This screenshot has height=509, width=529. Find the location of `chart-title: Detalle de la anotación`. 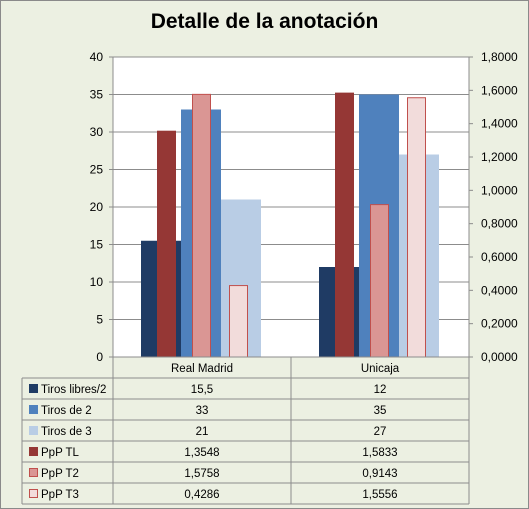

chart-title: Detalle de la anotación is located at coordinates (264, 21).